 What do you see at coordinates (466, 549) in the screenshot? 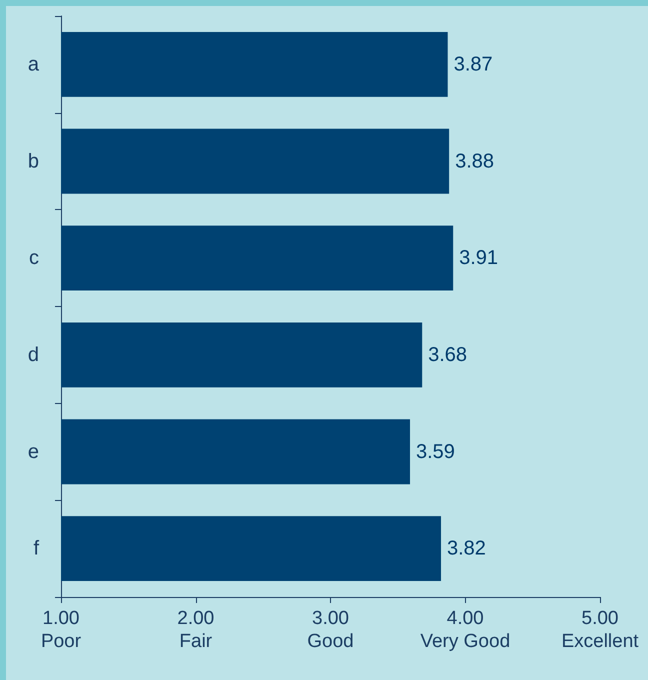
I see `data-label: 3.82` at bounding box center [466, 549].